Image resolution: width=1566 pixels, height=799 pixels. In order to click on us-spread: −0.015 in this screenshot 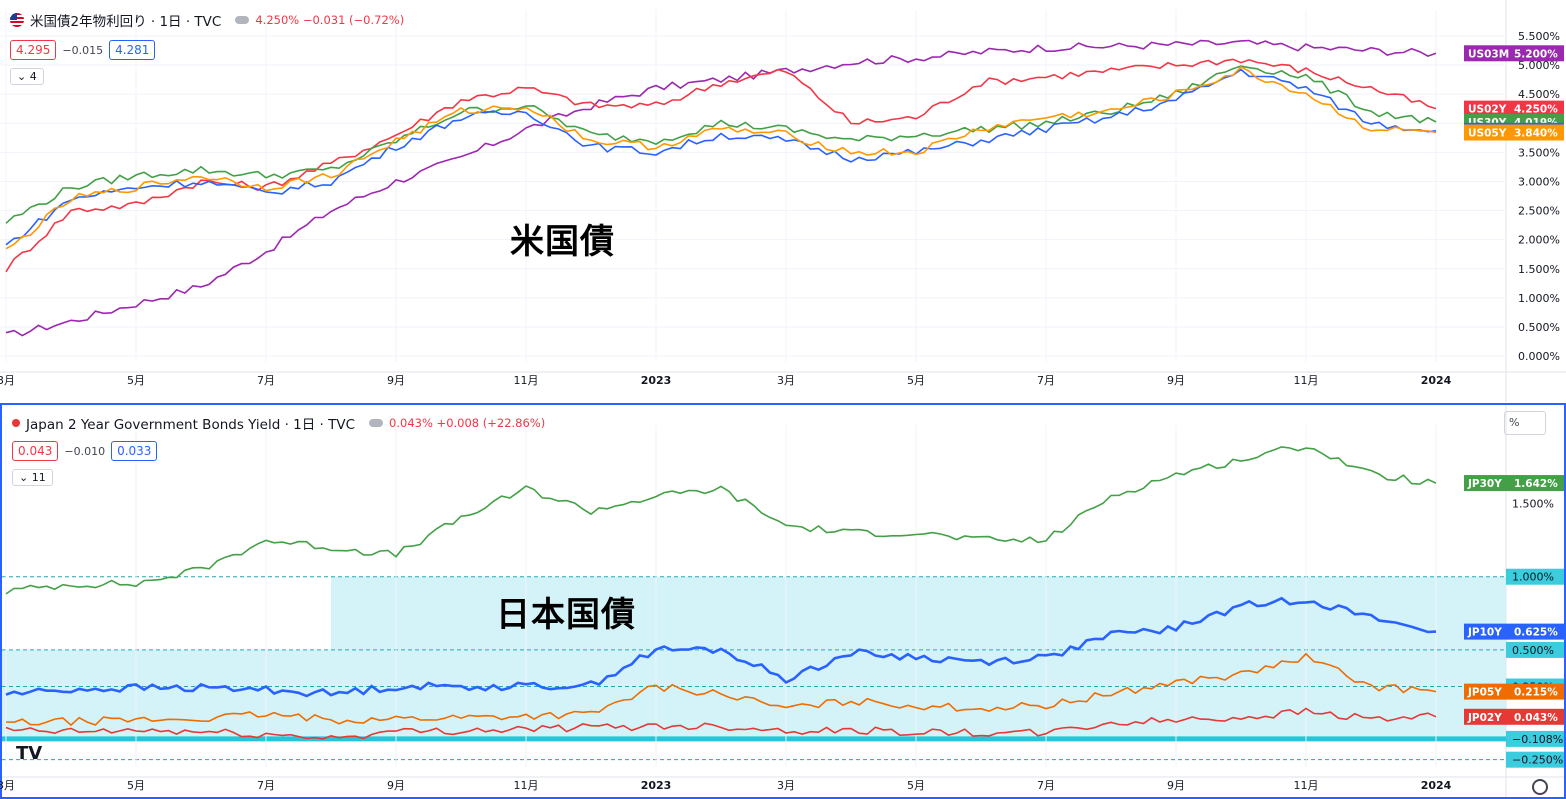, I will do `click(83, 50)`.